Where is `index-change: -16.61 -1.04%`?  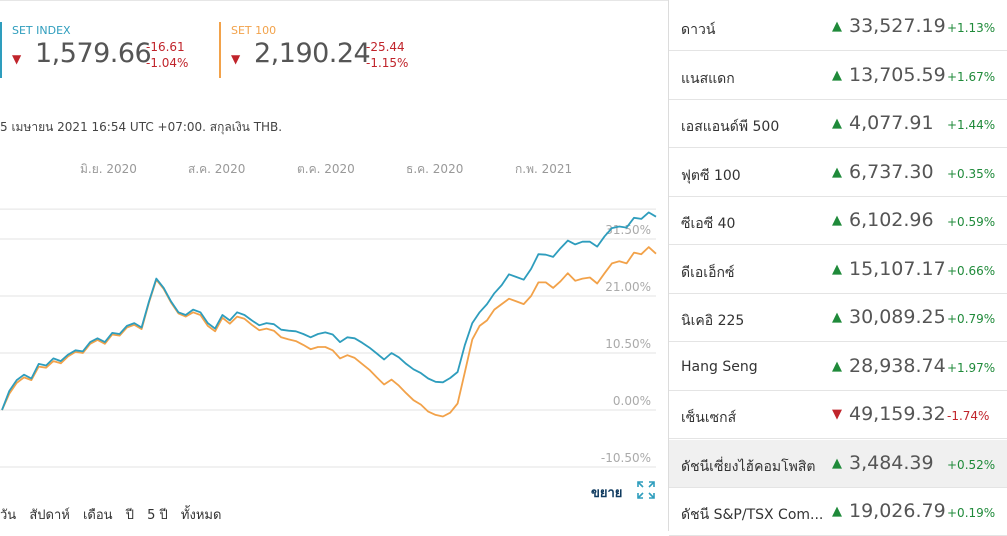 index-change: -16.61 -1.04% is located at coordinates (167, 55).